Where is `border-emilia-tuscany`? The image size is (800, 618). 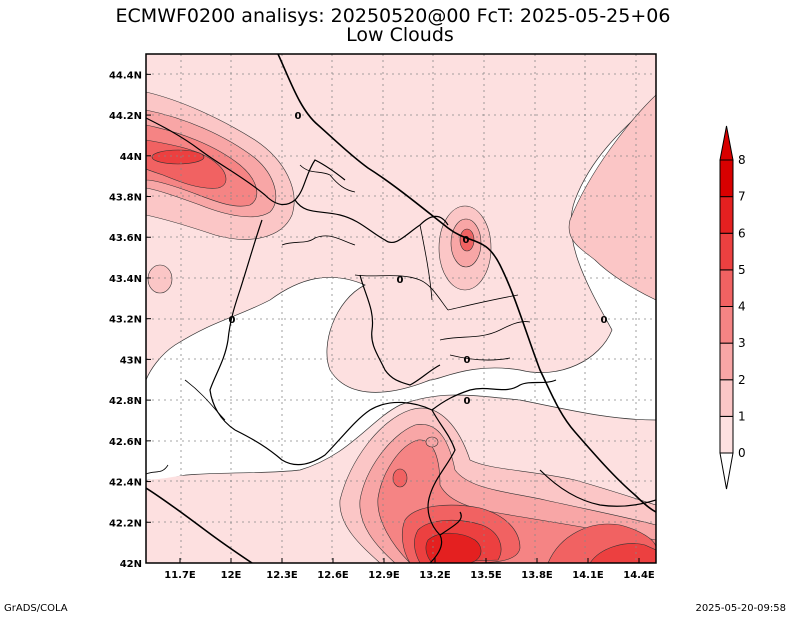 border-emilia-tuscany is located at coordinates (246, 161).